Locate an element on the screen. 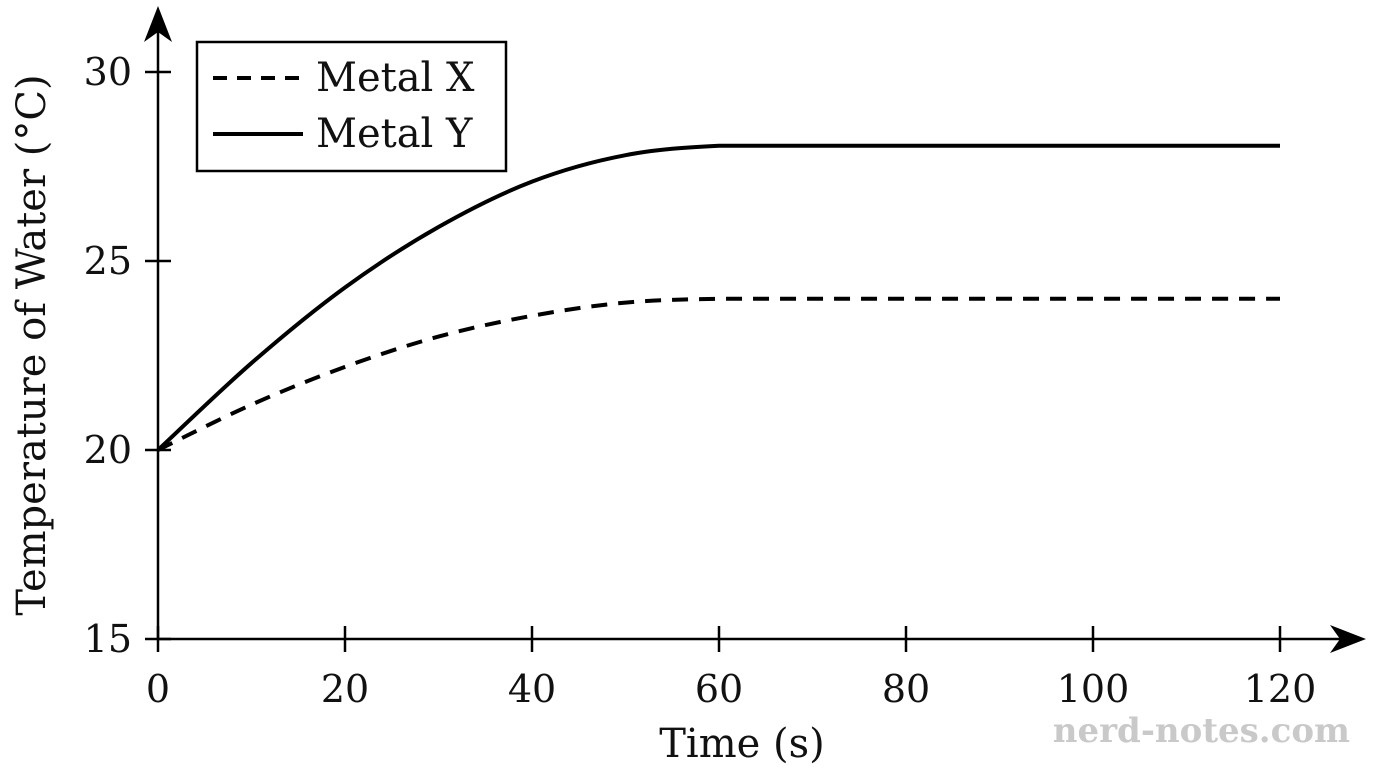 The height and width of the screenshot is (768, 1376). legend-label-metal-x: Metal X is located at coordinates (395, 78).